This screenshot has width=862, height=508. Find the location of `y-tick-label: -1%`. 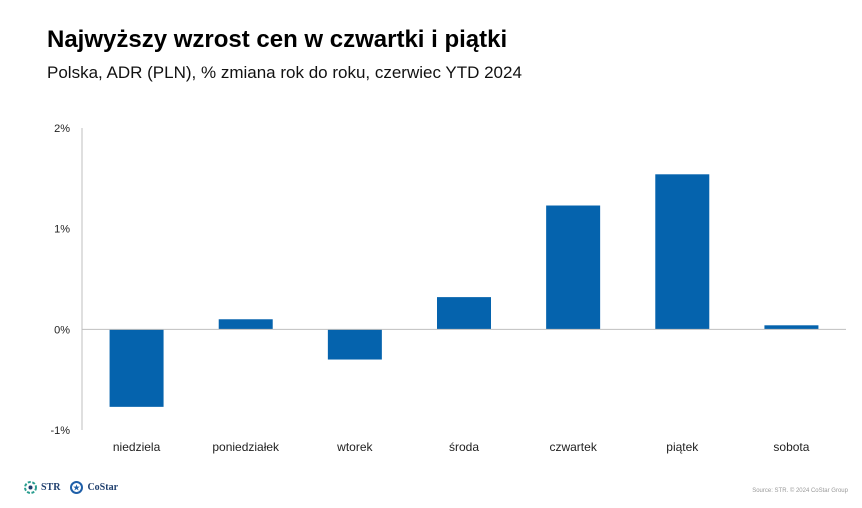

y-tick-label: -1% is located at coordinates (60, 431).